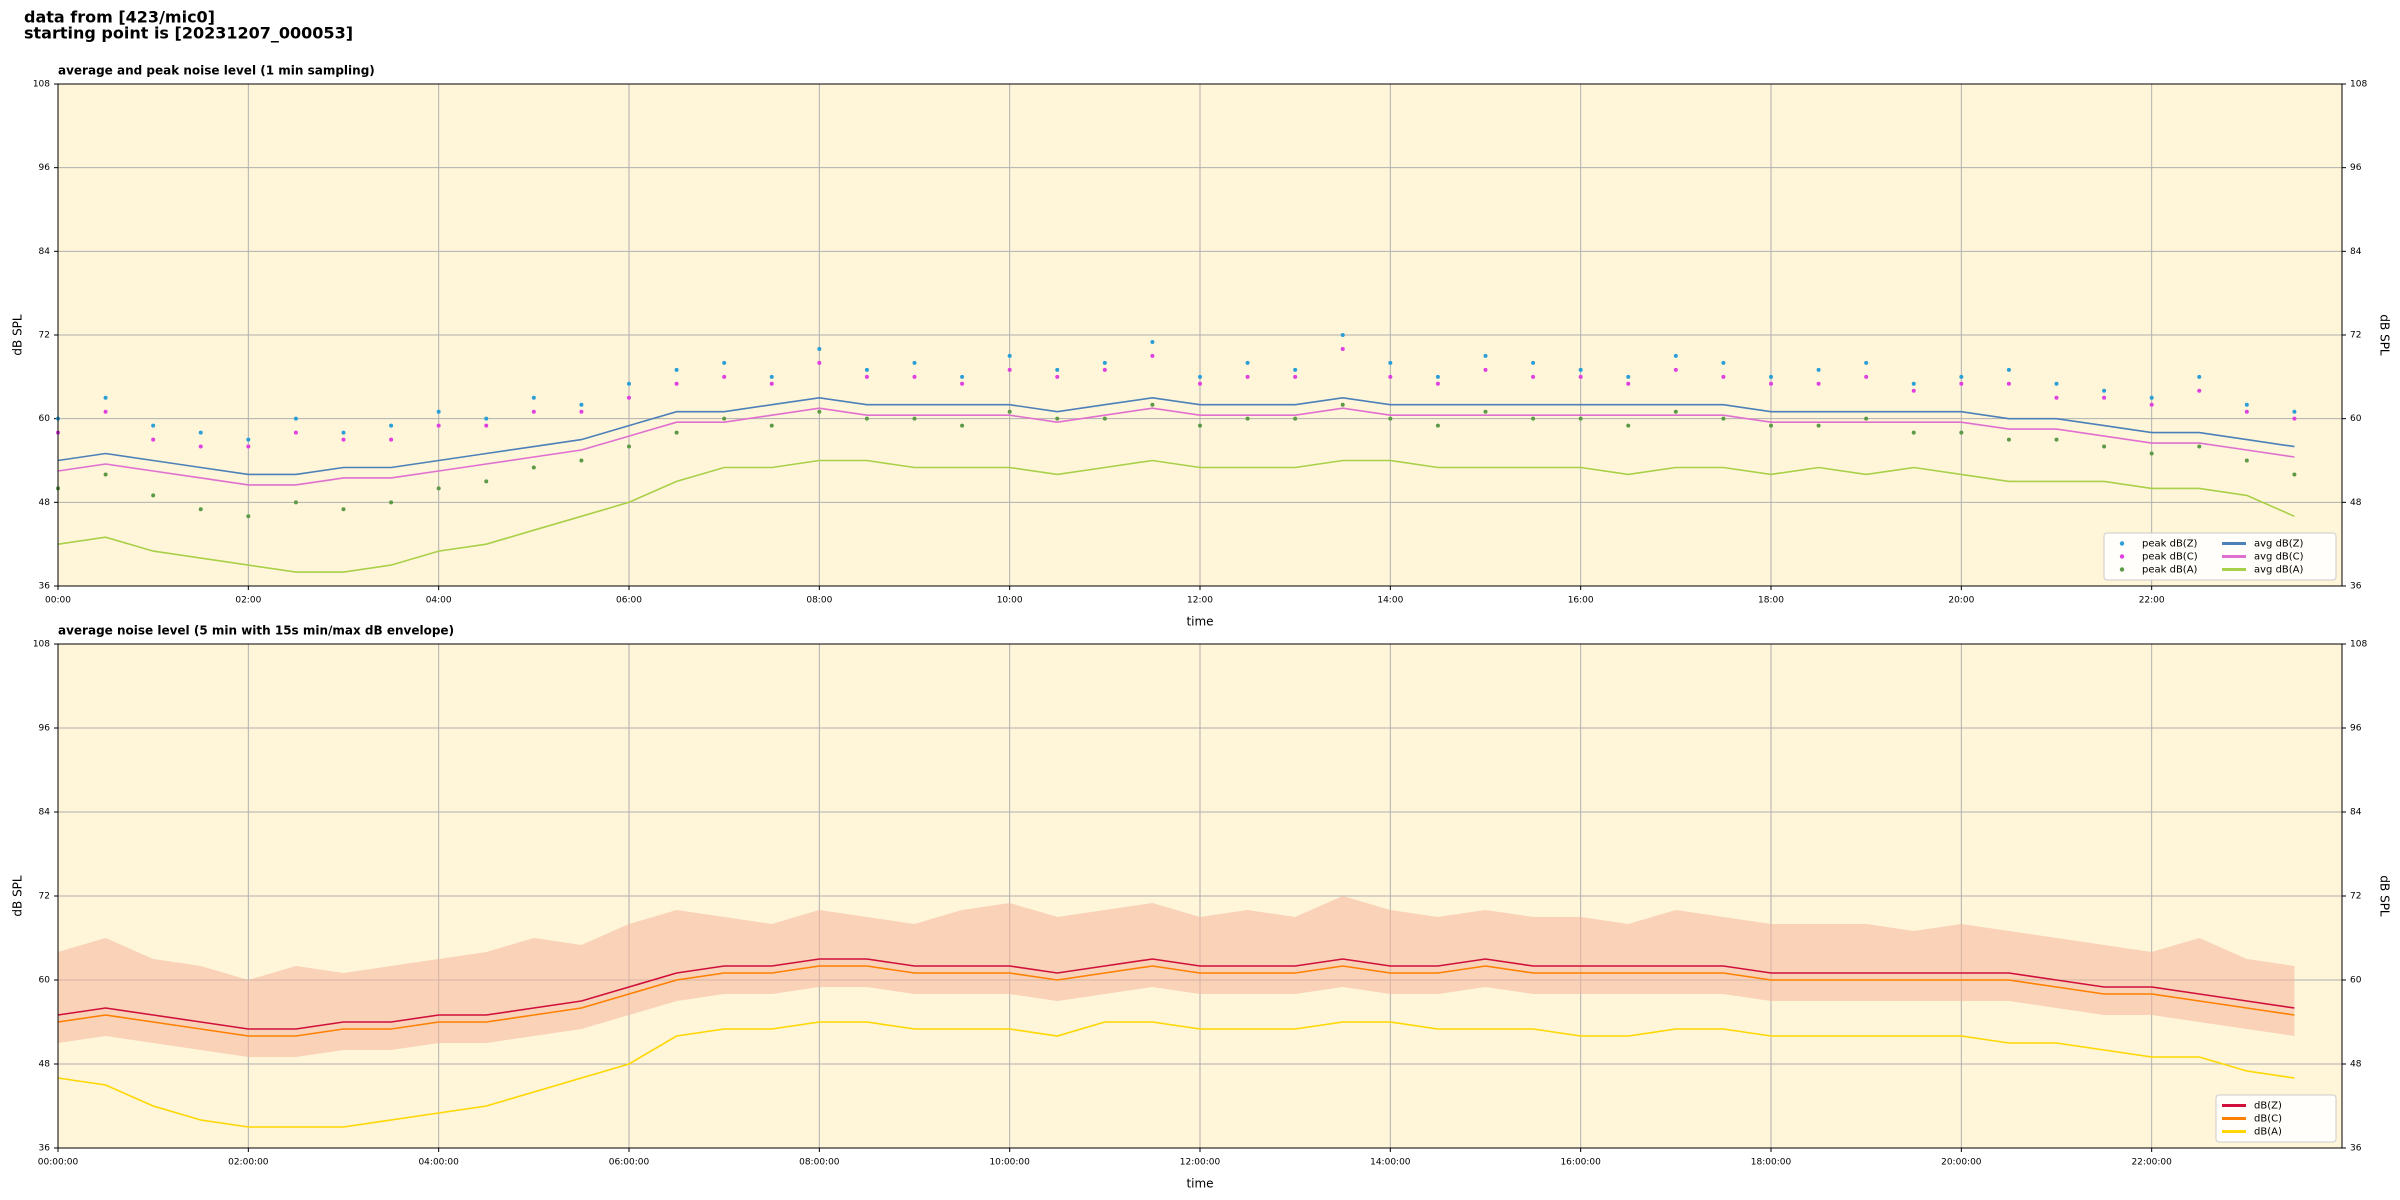 The width and height of the screenshot is (2400, 1200). What do you see at coordinates (2279, 557) in the screenshot?
I see `legend-label: avg dB(C)` at bounding box center [2279, 557].